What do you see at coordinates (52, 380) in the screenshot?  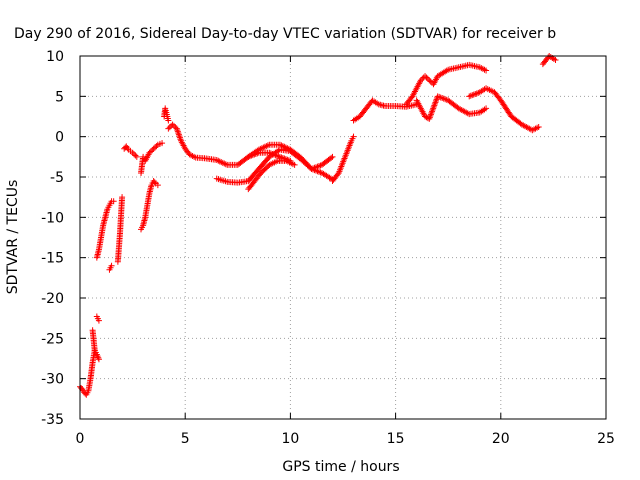 I see `y-tick-label: -30` at bounding box center [52, 380].